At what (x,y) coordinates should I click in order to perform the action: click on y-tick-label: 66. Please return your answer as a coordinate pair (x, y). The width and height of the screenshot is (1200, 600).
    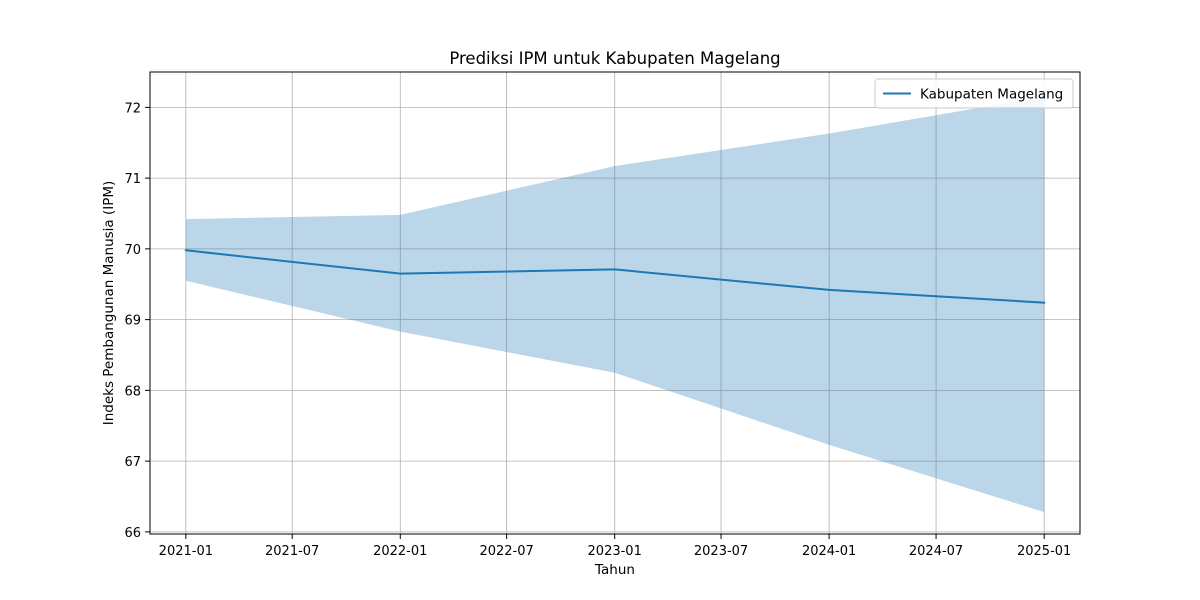
    Looking at the image, I should click on (132, 533).